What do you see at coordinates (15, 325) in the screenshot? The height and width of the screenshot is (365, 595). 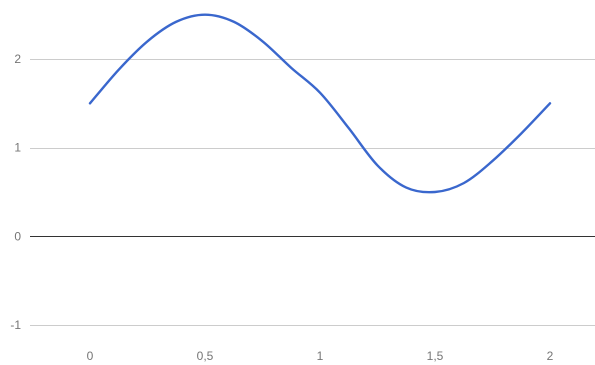 I see `y-tick-label: -1` at bounding box center [15, 325].